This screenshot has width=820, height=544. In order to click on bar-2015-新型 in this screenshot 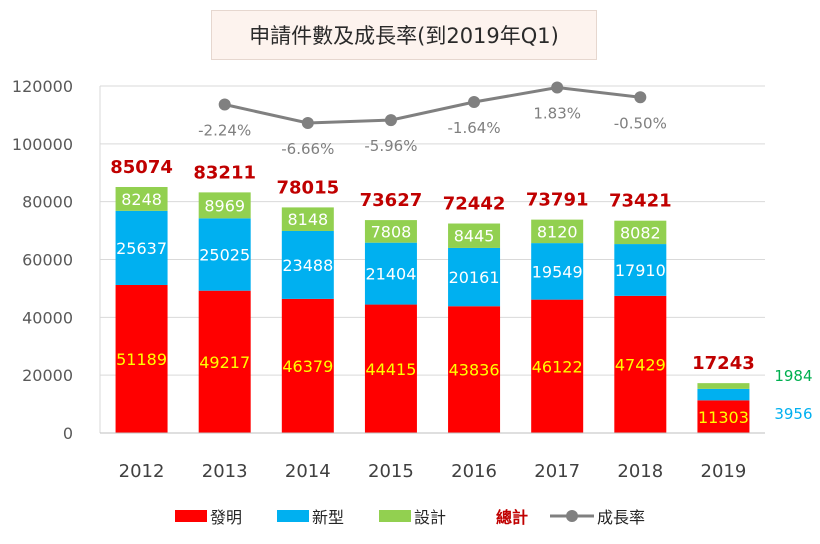, I will do `click(390, 273)`.